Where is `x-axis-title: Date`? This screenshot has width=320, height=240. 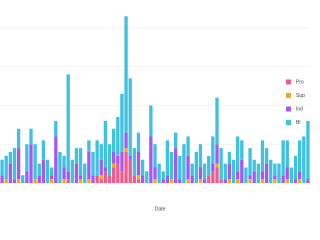
x-axis-title: Date is located at coordinates (160, 209).